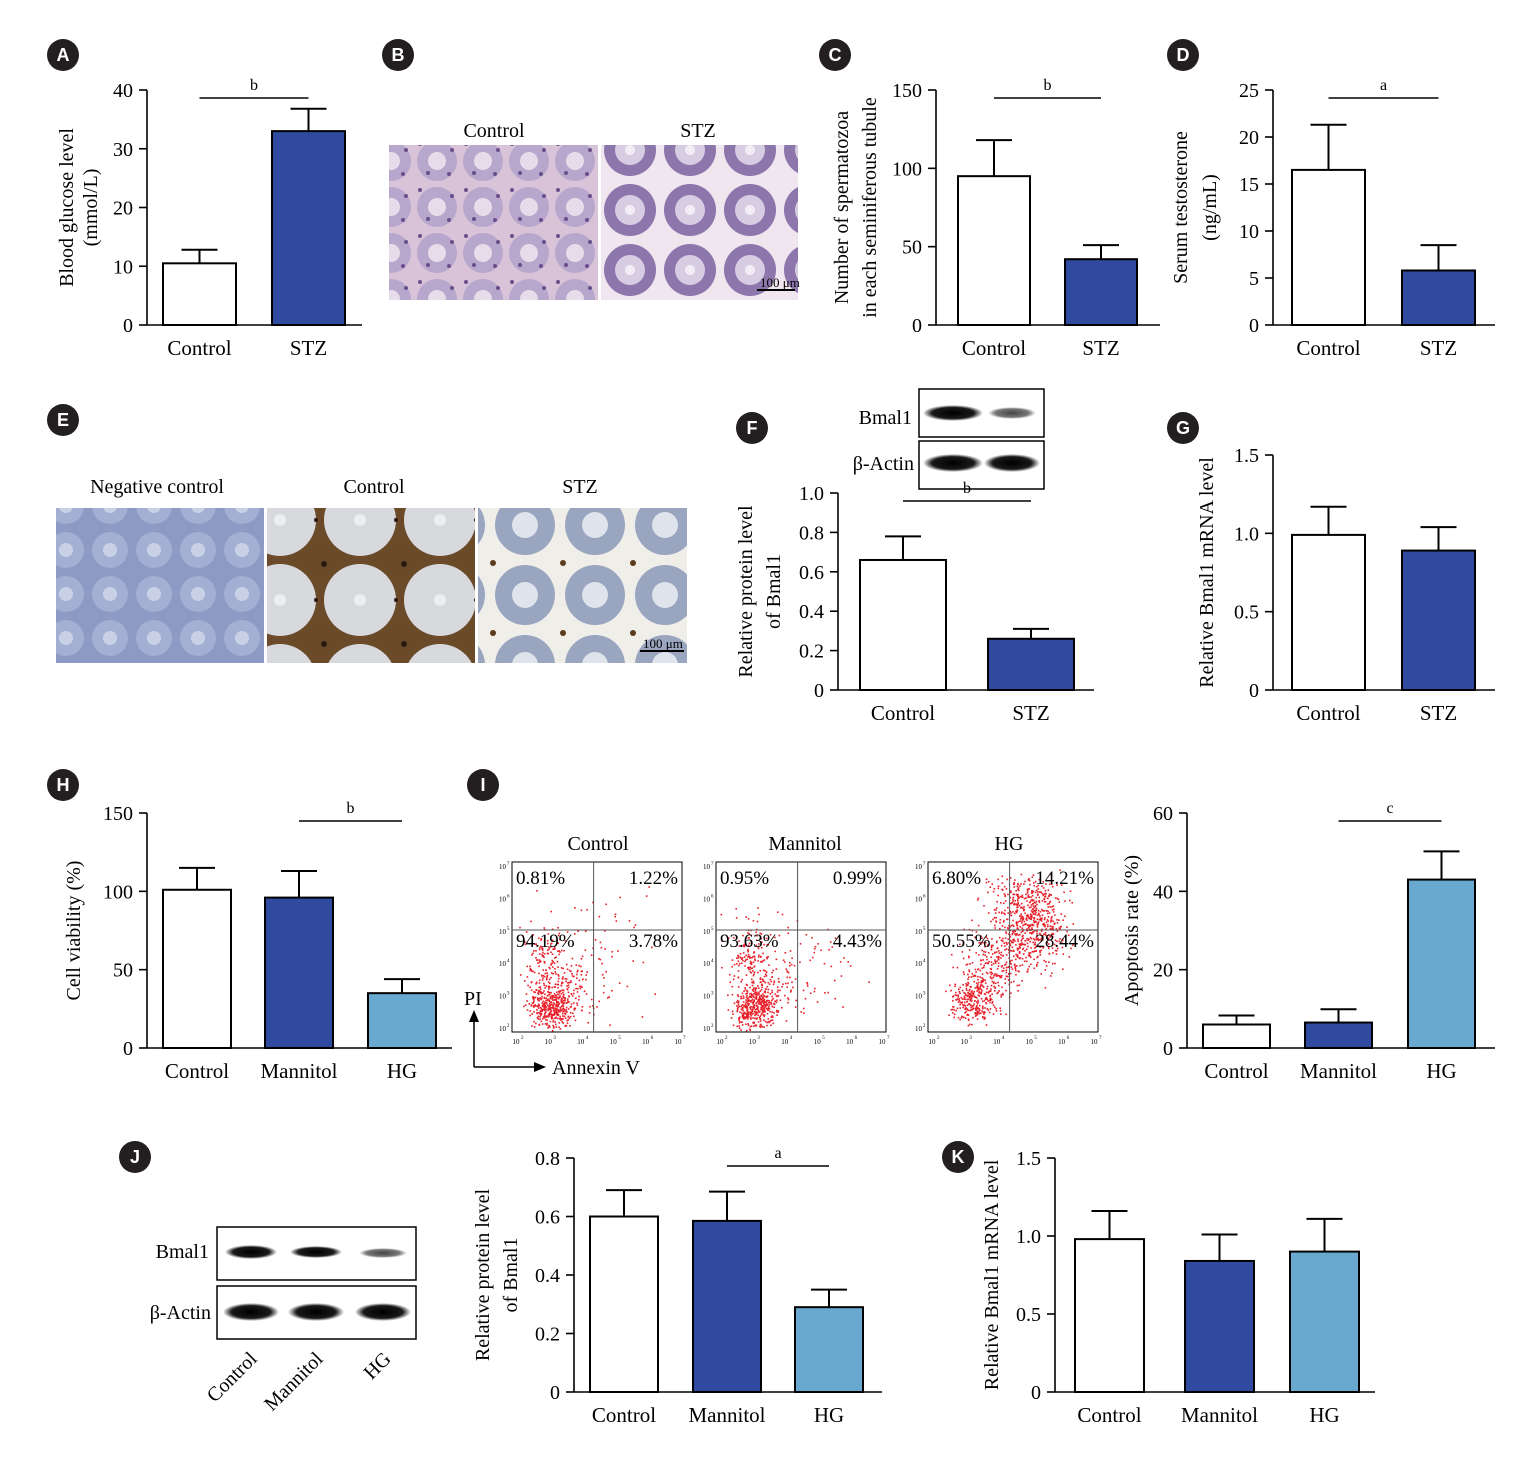 The height and width of the screenshot is (1468, 1534). Describe the element at coordinates (956, 878) in the screenshot. I see `quadrant-ul: 6.80%` at that location.